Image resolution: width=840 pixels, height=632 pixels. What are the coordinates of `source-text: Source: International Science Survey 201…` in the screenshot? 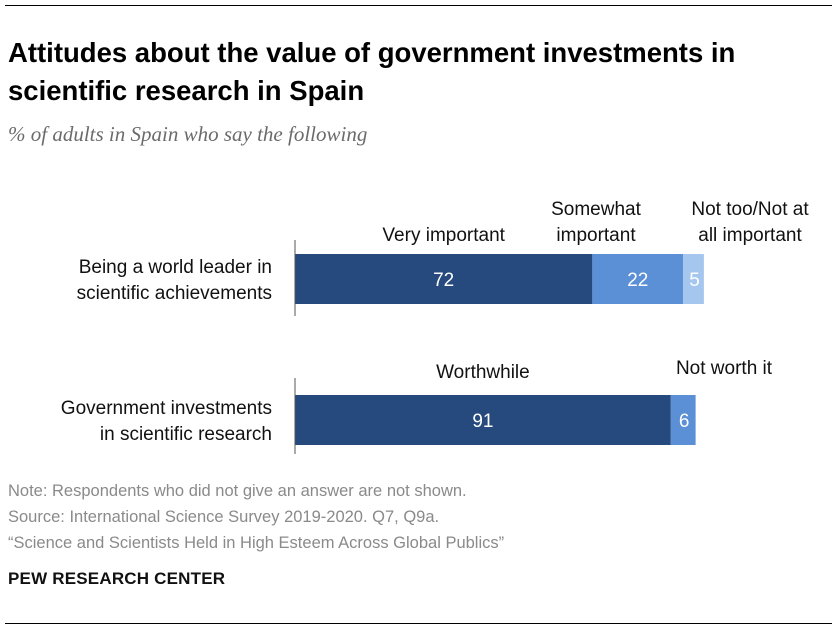 It's located at (224, 517).